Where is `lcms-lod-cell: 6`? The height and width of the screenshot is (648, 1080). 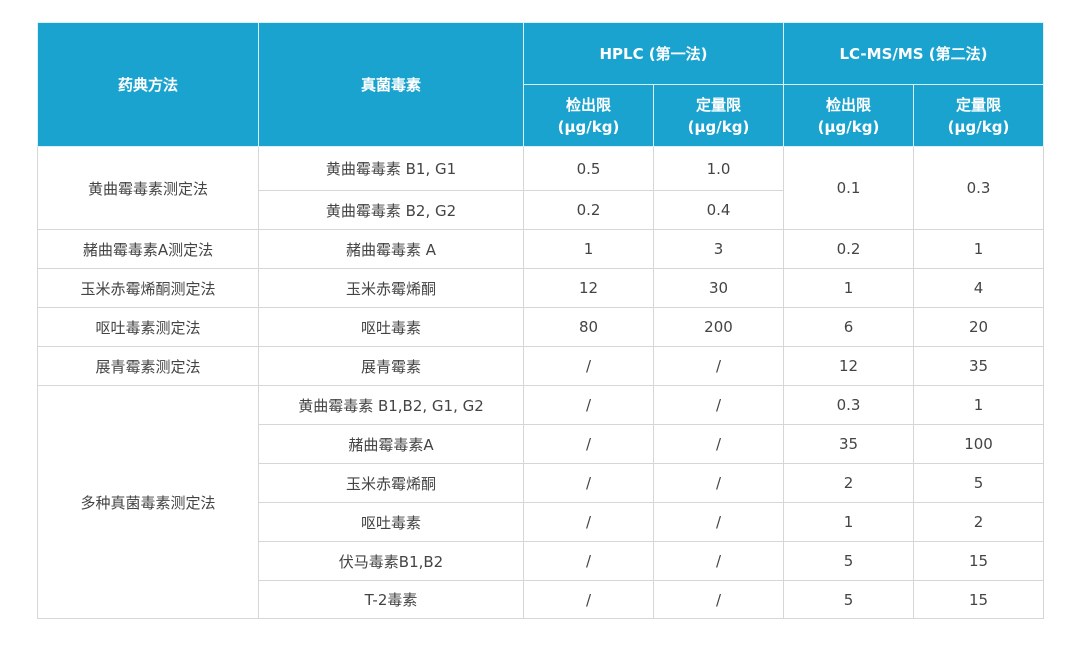
lcms-lod-cell: 6 is located at coordinates (848, 327).